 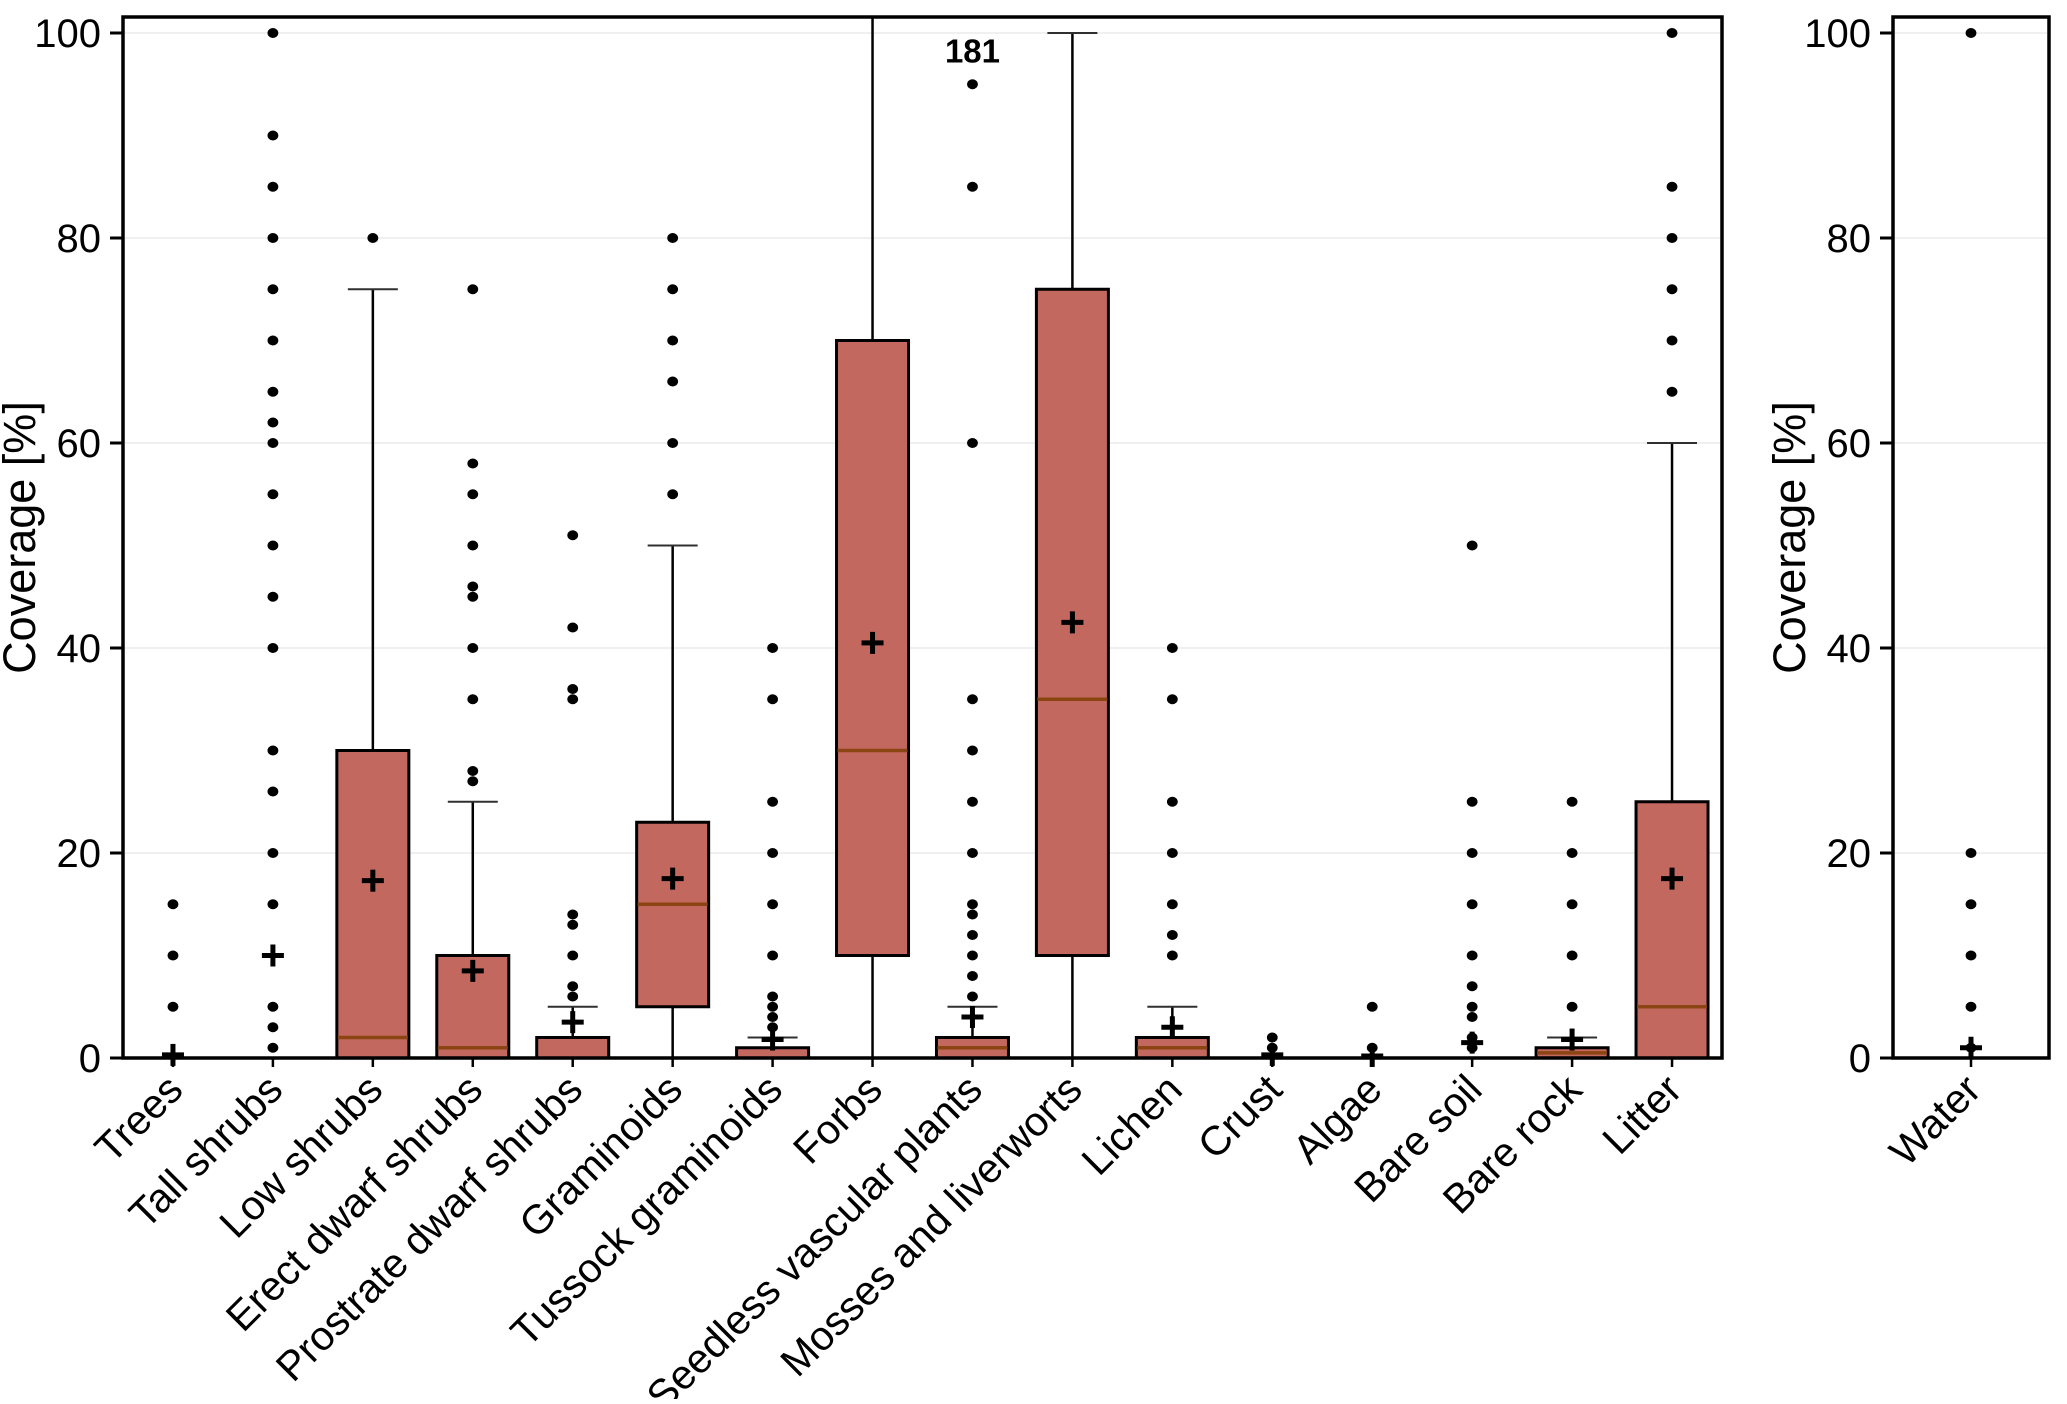 I want to click on panel-background, so click(x=1971, y=537).